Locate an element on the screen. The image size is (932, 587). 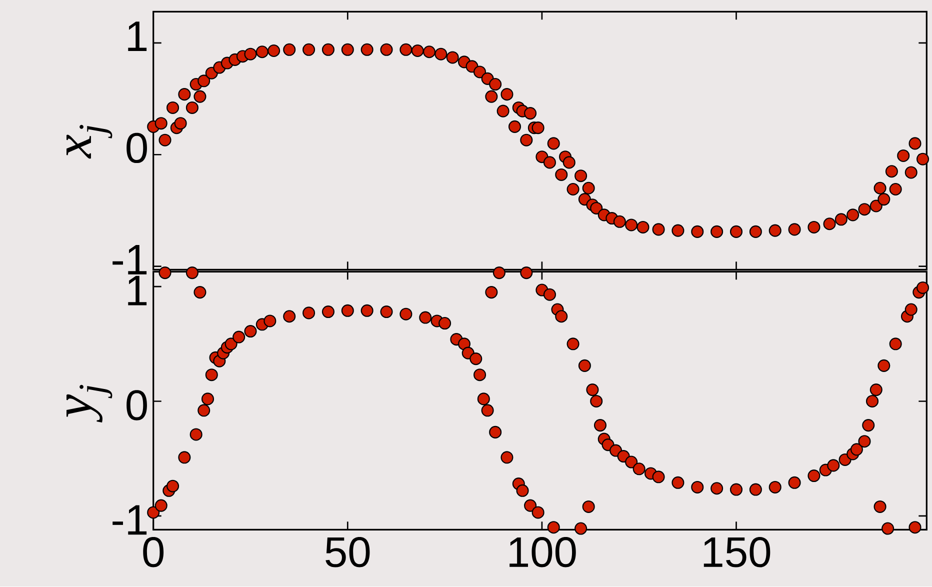
x-tick-label: 100 is located at coordinates (543, 552).